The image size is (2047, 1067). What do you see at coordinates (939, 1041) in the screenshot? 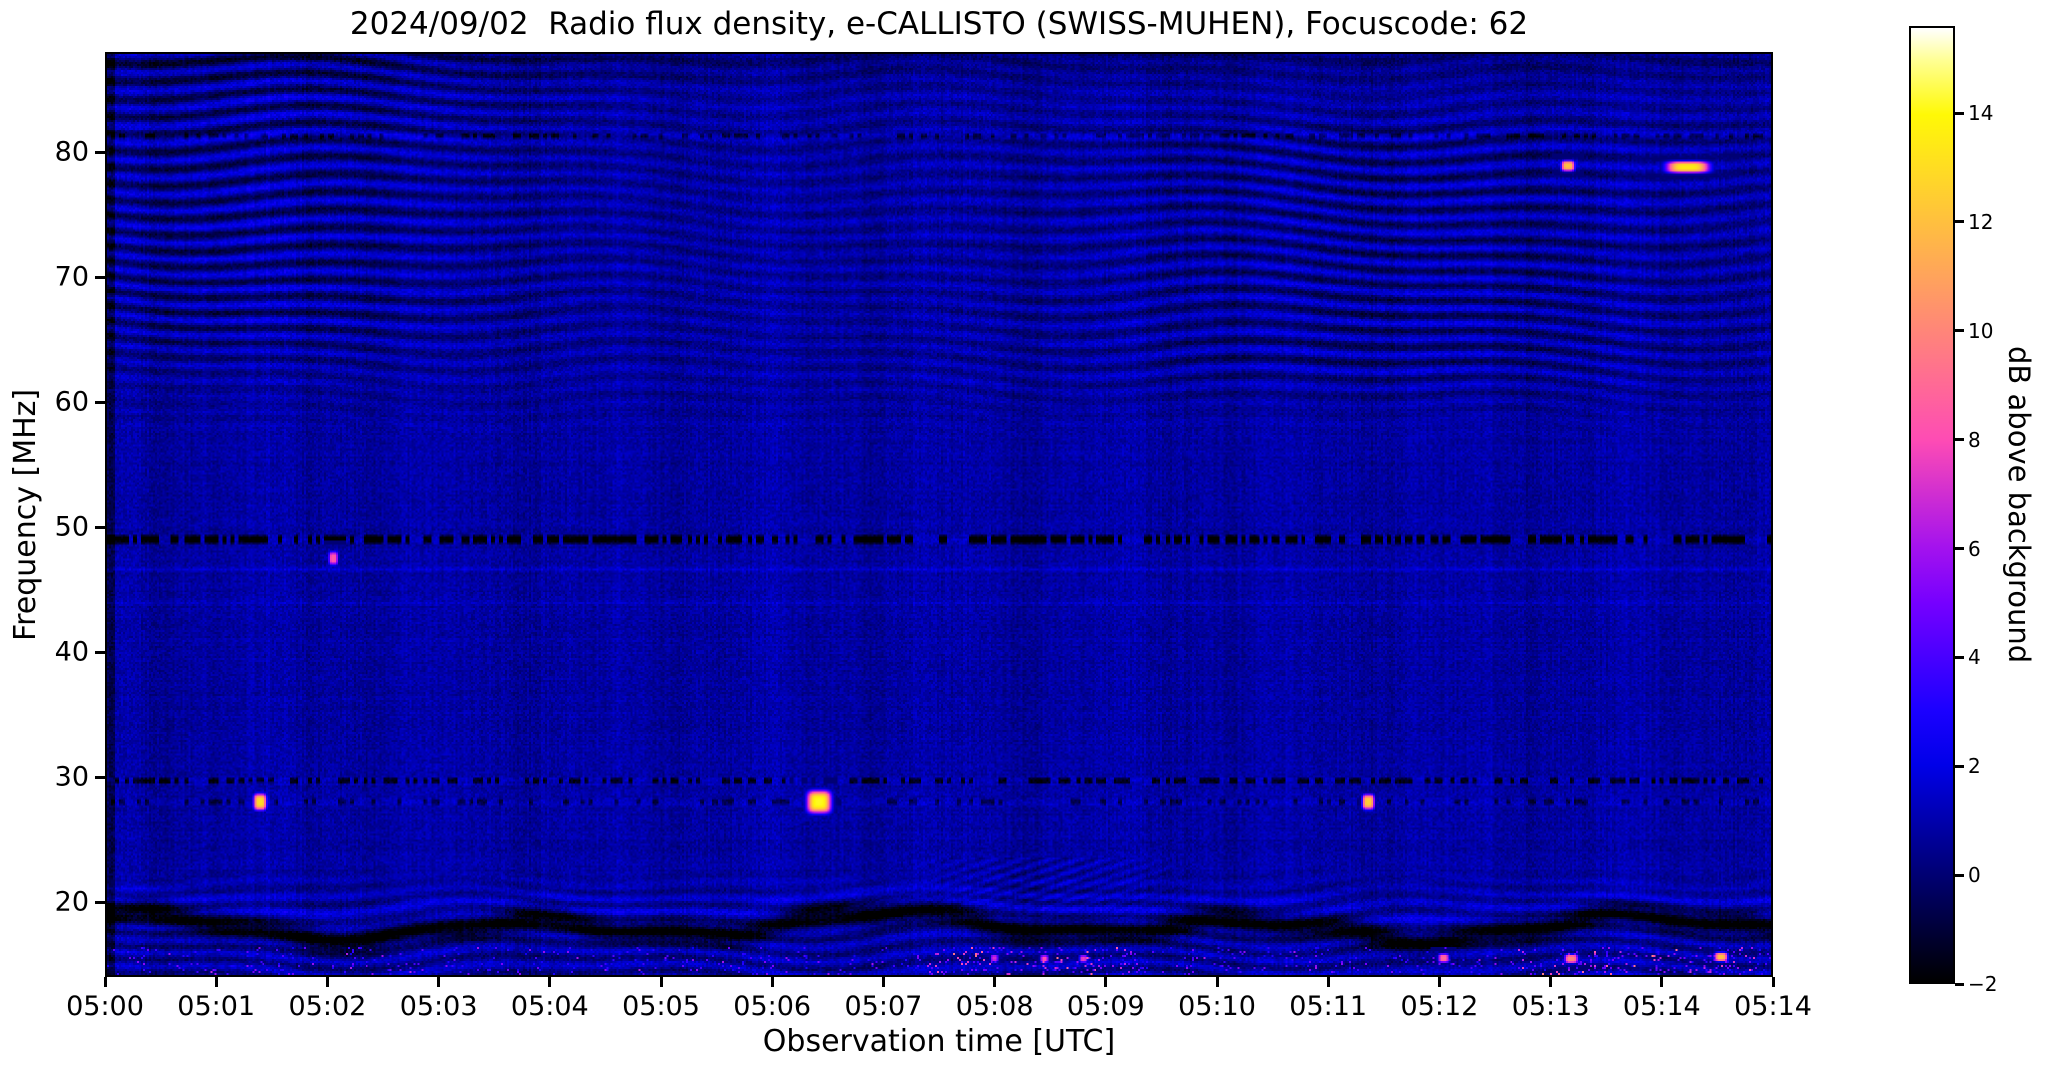
I see `x-axis-label: Observation time [UTC]` at bounding box center [939, 1041].